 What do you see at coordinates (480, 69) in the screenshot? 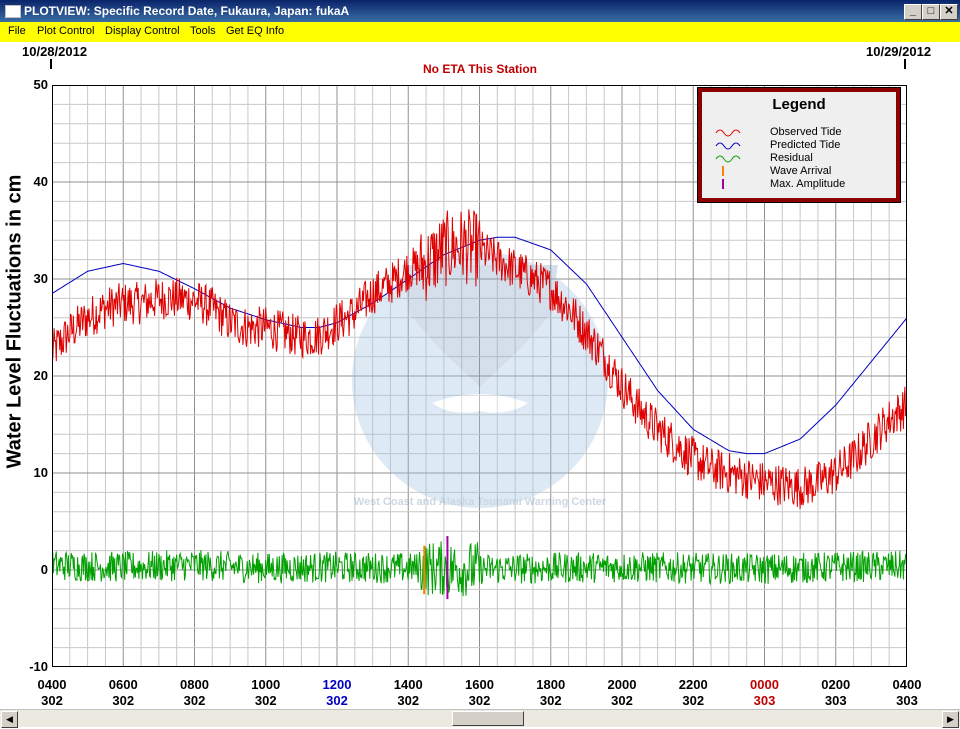
I see `eta-notice: No ETA This Station` at bounding box center [480, 69].